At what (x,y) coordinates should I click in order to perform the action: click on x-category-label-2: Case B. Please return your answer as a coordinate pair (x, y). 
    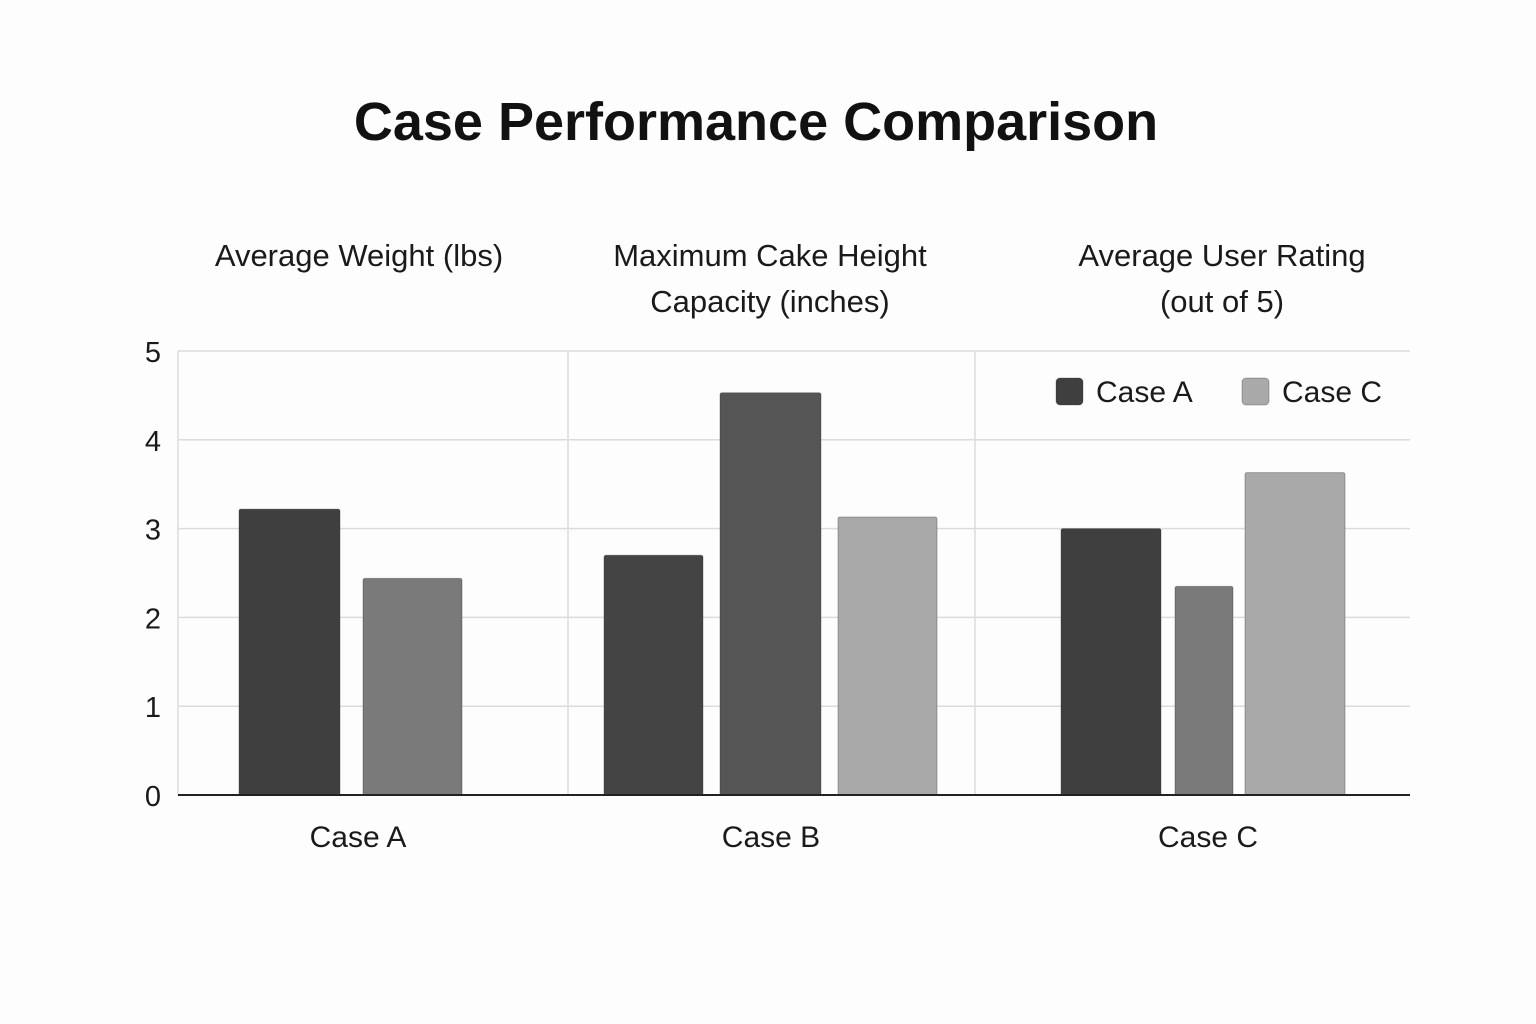
    Looking at the image, I should click on (771, 837).